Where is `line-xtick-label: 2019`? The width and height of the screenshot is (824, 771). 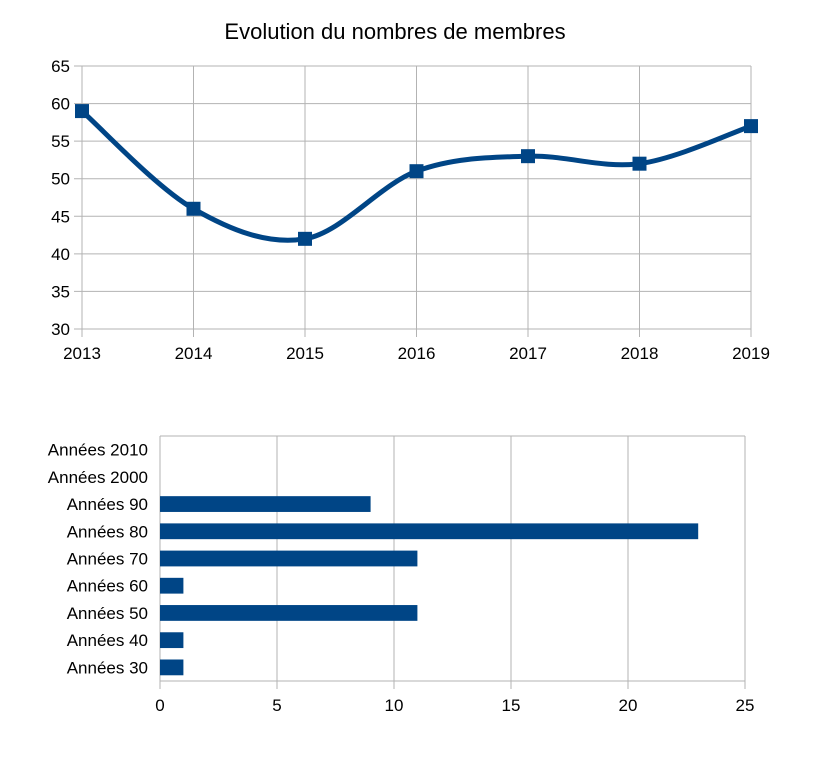
line-xtick-label: 2019 is located at coordinates (751, 353).